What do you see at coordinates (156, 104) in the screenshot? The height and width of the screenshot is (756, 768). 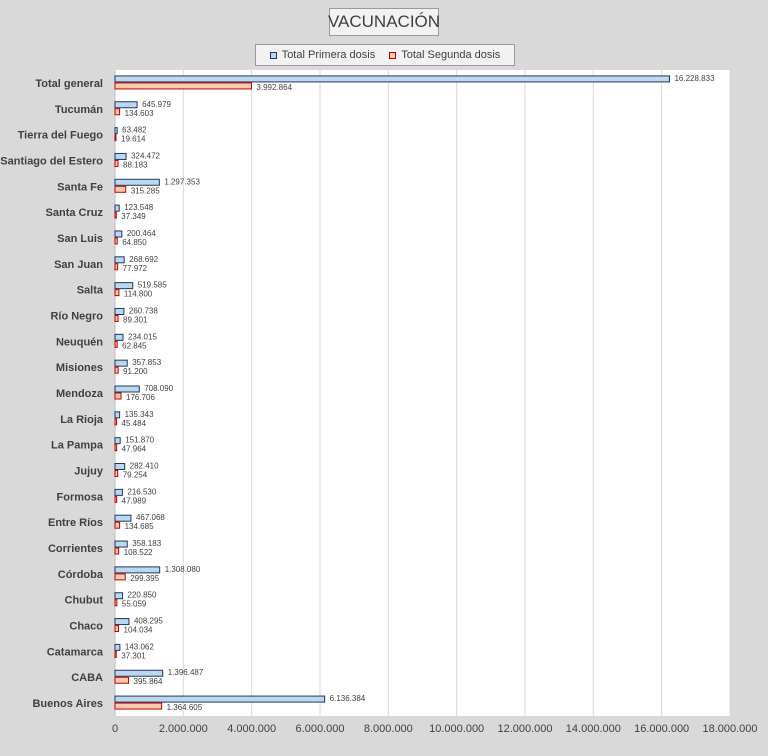 I see `data-label-primera: 645.979` at bounding box center [156, 104].